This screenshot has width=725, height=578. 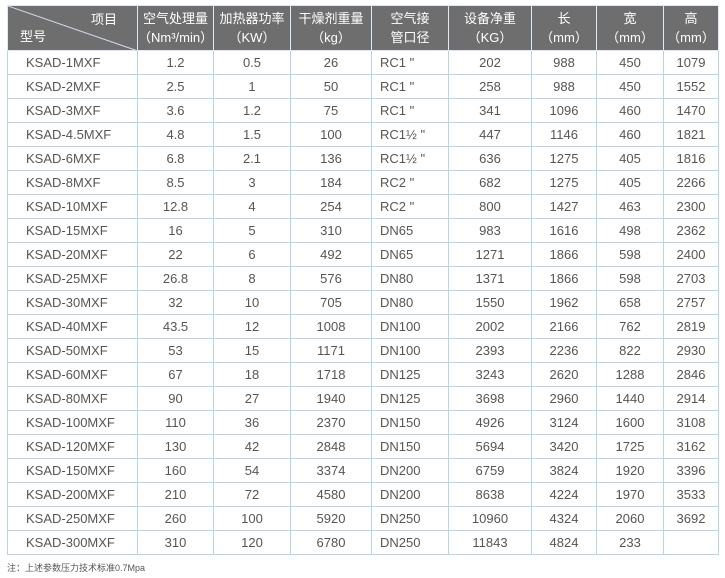 What do you see at coordinates (72, 86) in the screenshot?
I see `table-cell: KSAD-2MXF` at bounding box center [72, 86].